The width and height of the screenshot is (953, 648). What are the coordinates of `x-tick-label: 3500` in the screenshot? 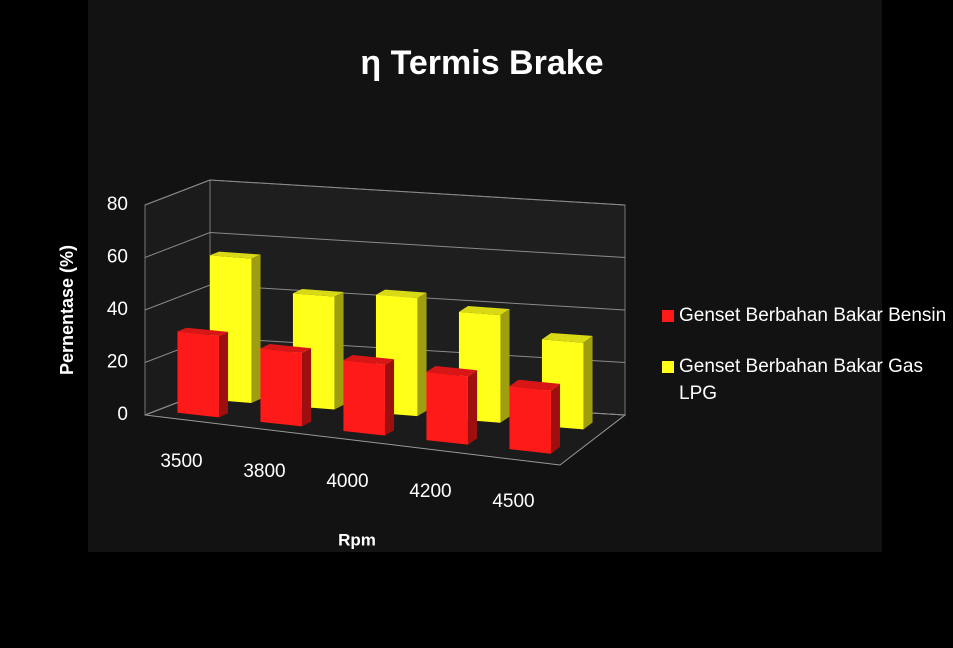 It's located at (181, 461).